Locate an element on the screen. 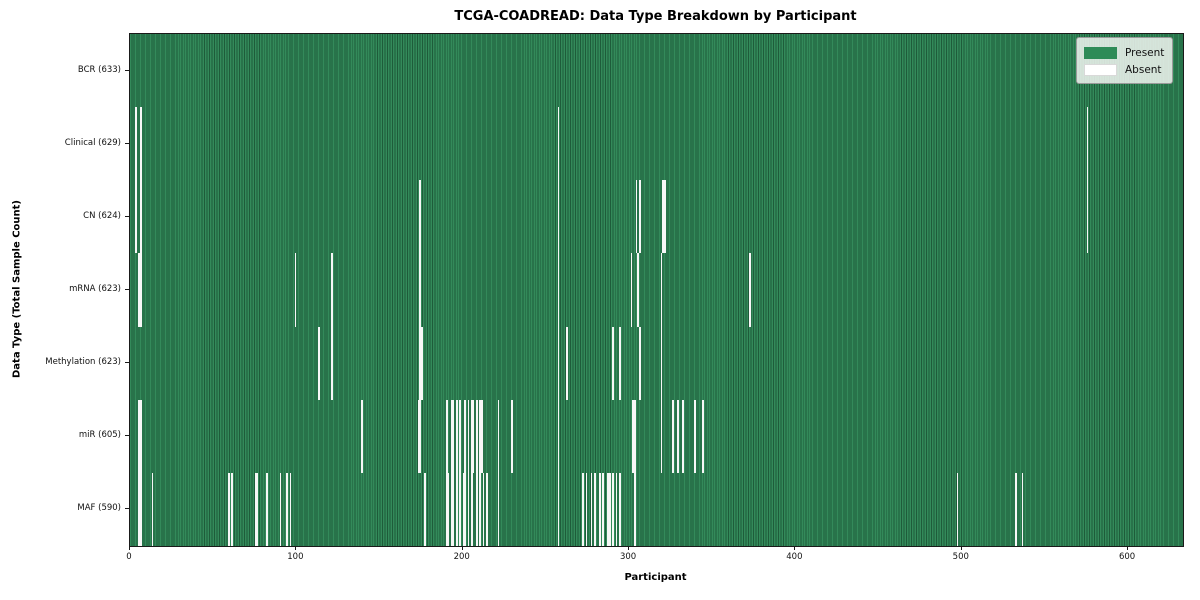 The image size is (1200, 600). y-tick-label-MAF: MAF (590) is located at coordinates (99, 508).